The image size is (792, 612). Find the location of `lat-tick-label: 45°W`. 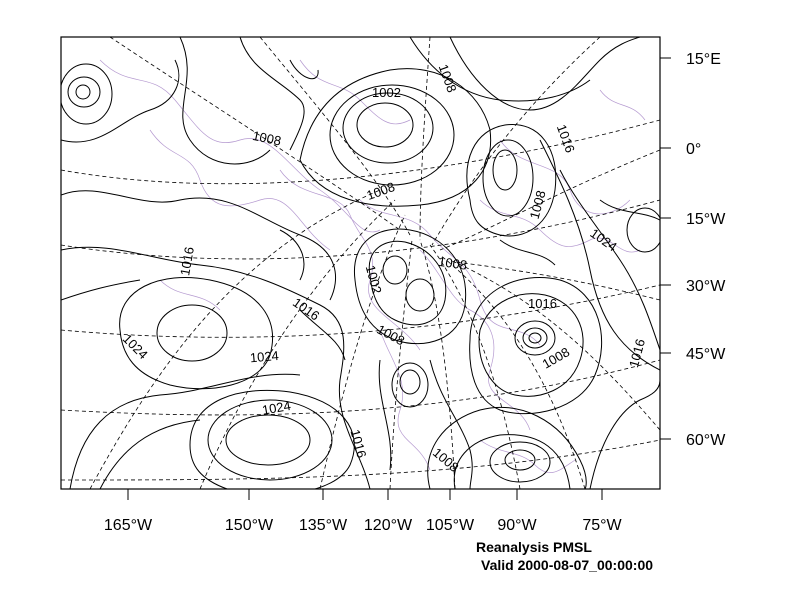

lat-tick-label: 45°W is located at coordinates (706, 354).